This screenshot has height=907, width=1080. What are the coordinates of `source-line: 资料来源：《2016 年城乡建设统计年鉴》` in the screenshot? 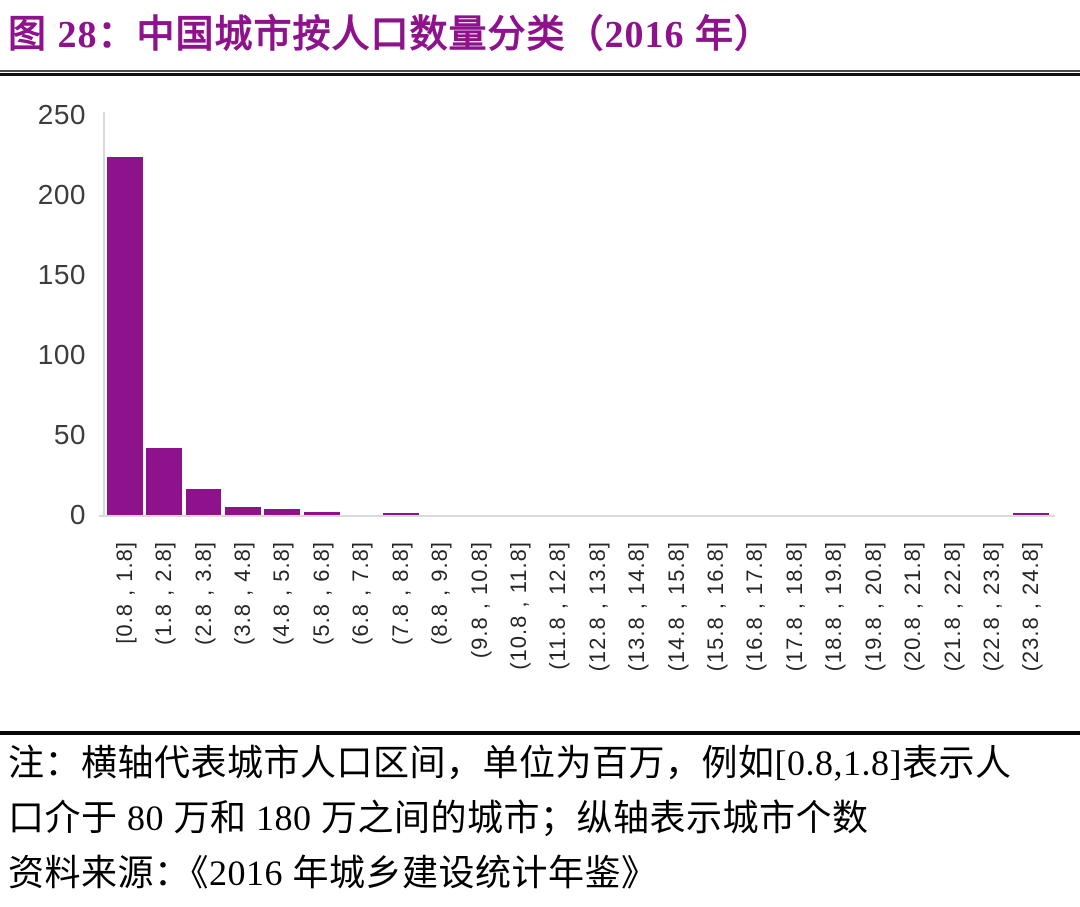 It's located at (333, 873).